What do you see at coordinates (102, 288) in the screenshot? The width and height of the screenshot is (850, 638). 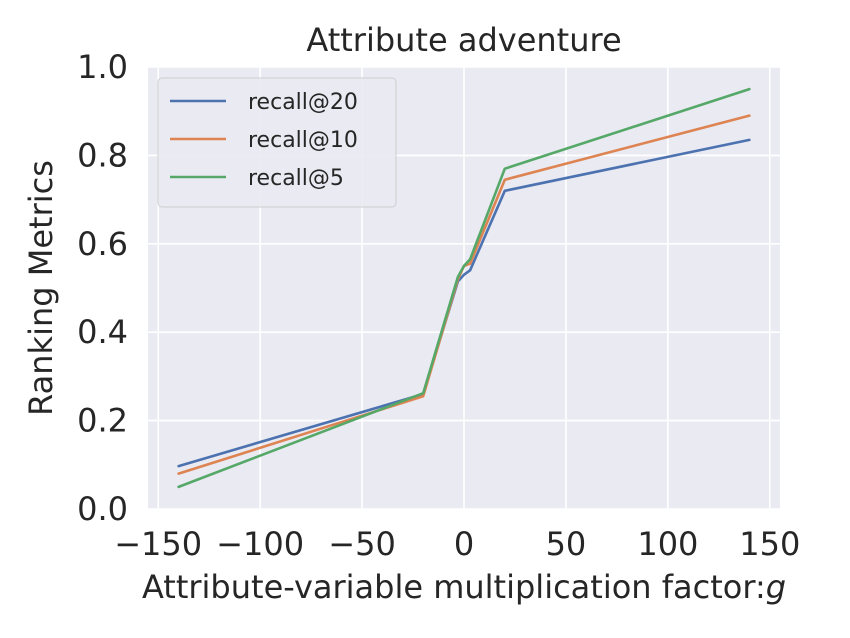 I see `y-tick-labels: 0.0 0.2 0.4 0.6 0.8 1.0` at bounding box center [102, 288].